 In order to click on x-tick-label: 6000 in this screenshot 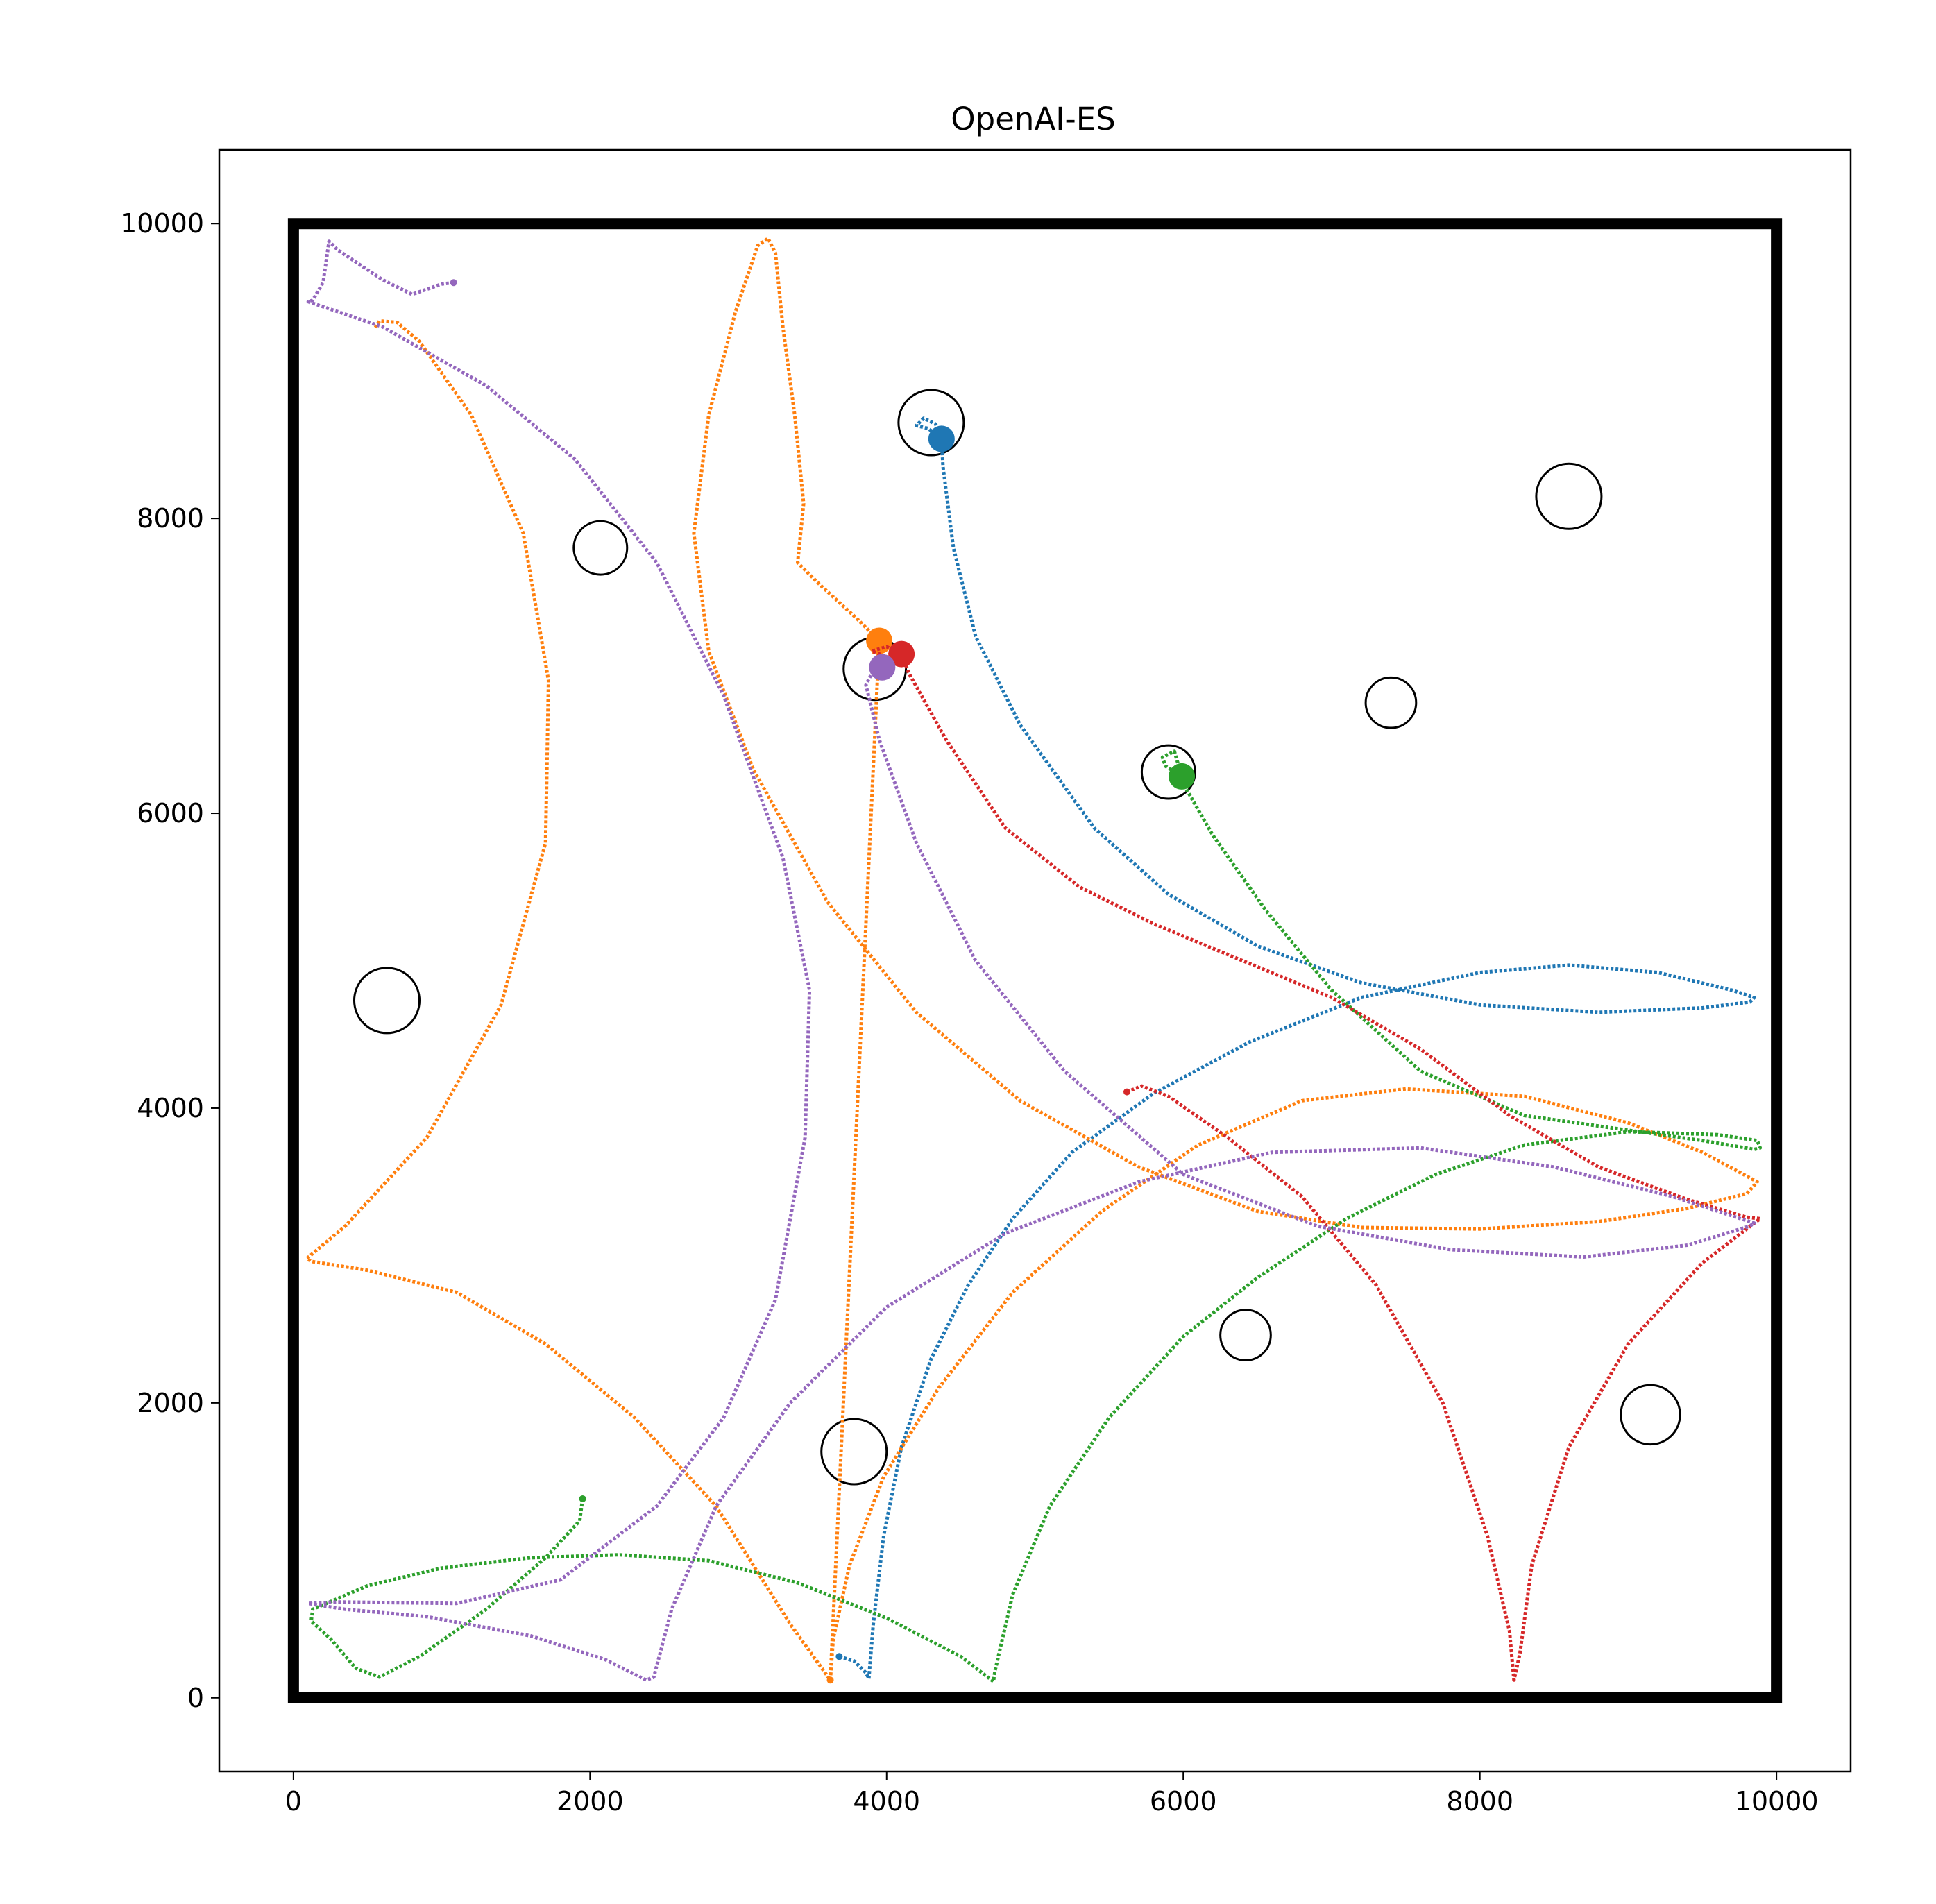, I will do `click(1183, 1801)`.